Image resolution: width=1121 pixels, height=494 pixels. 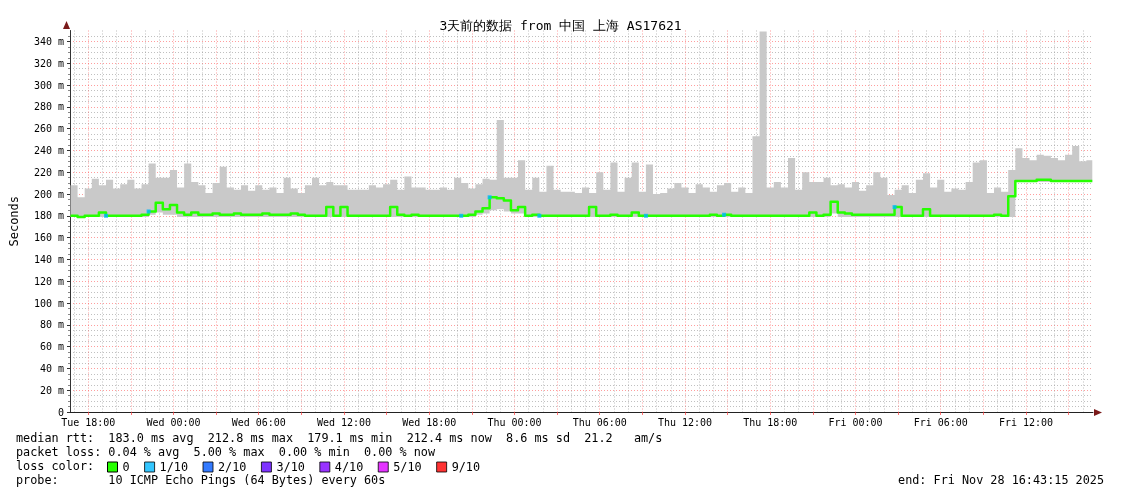 What do you see at coordinates (339, 438) in the screenshot?
I see `text: median rtt: 183.0 ms avg 212.8 ms max 179.1 ms min 212.4 ms now 8.6 ms sd 21.2 am/s` at bounding box center [339, 438].